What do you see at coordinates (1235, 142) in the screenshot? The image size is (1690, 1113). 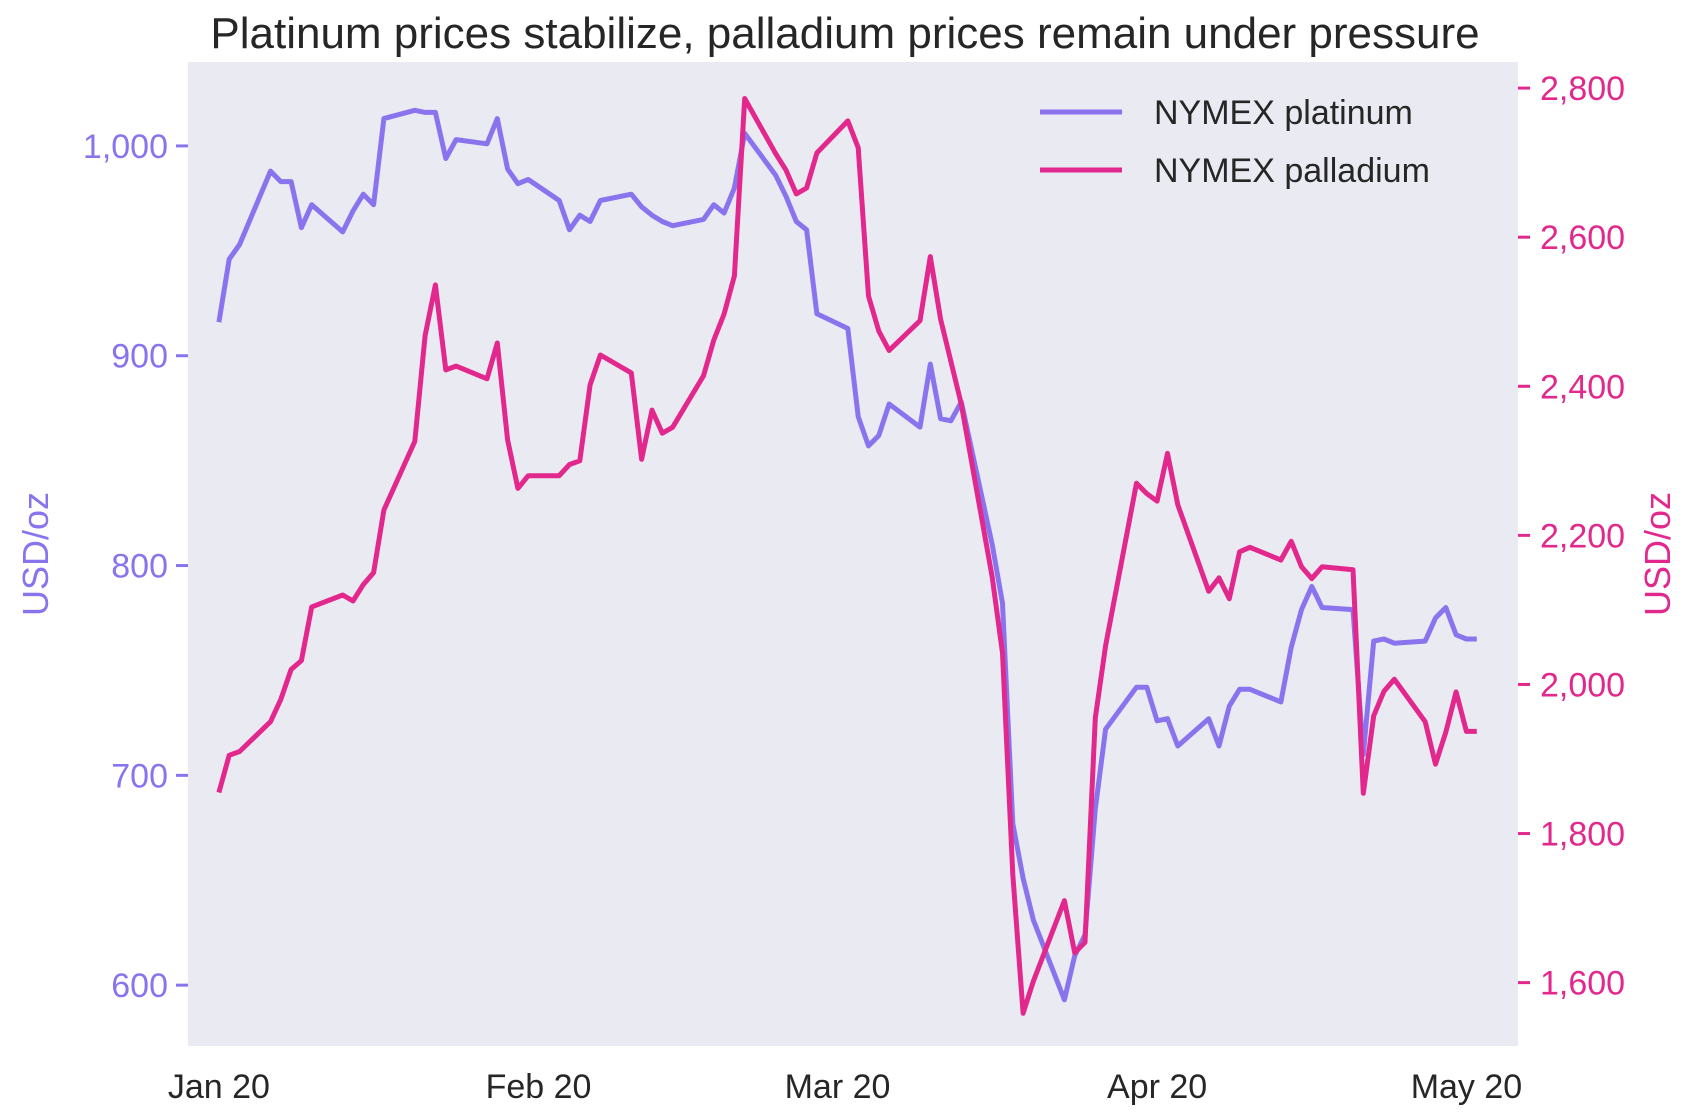 I see `legend: NYMEX platinum NYMEX palladium` at bounding box center [1235, 142].